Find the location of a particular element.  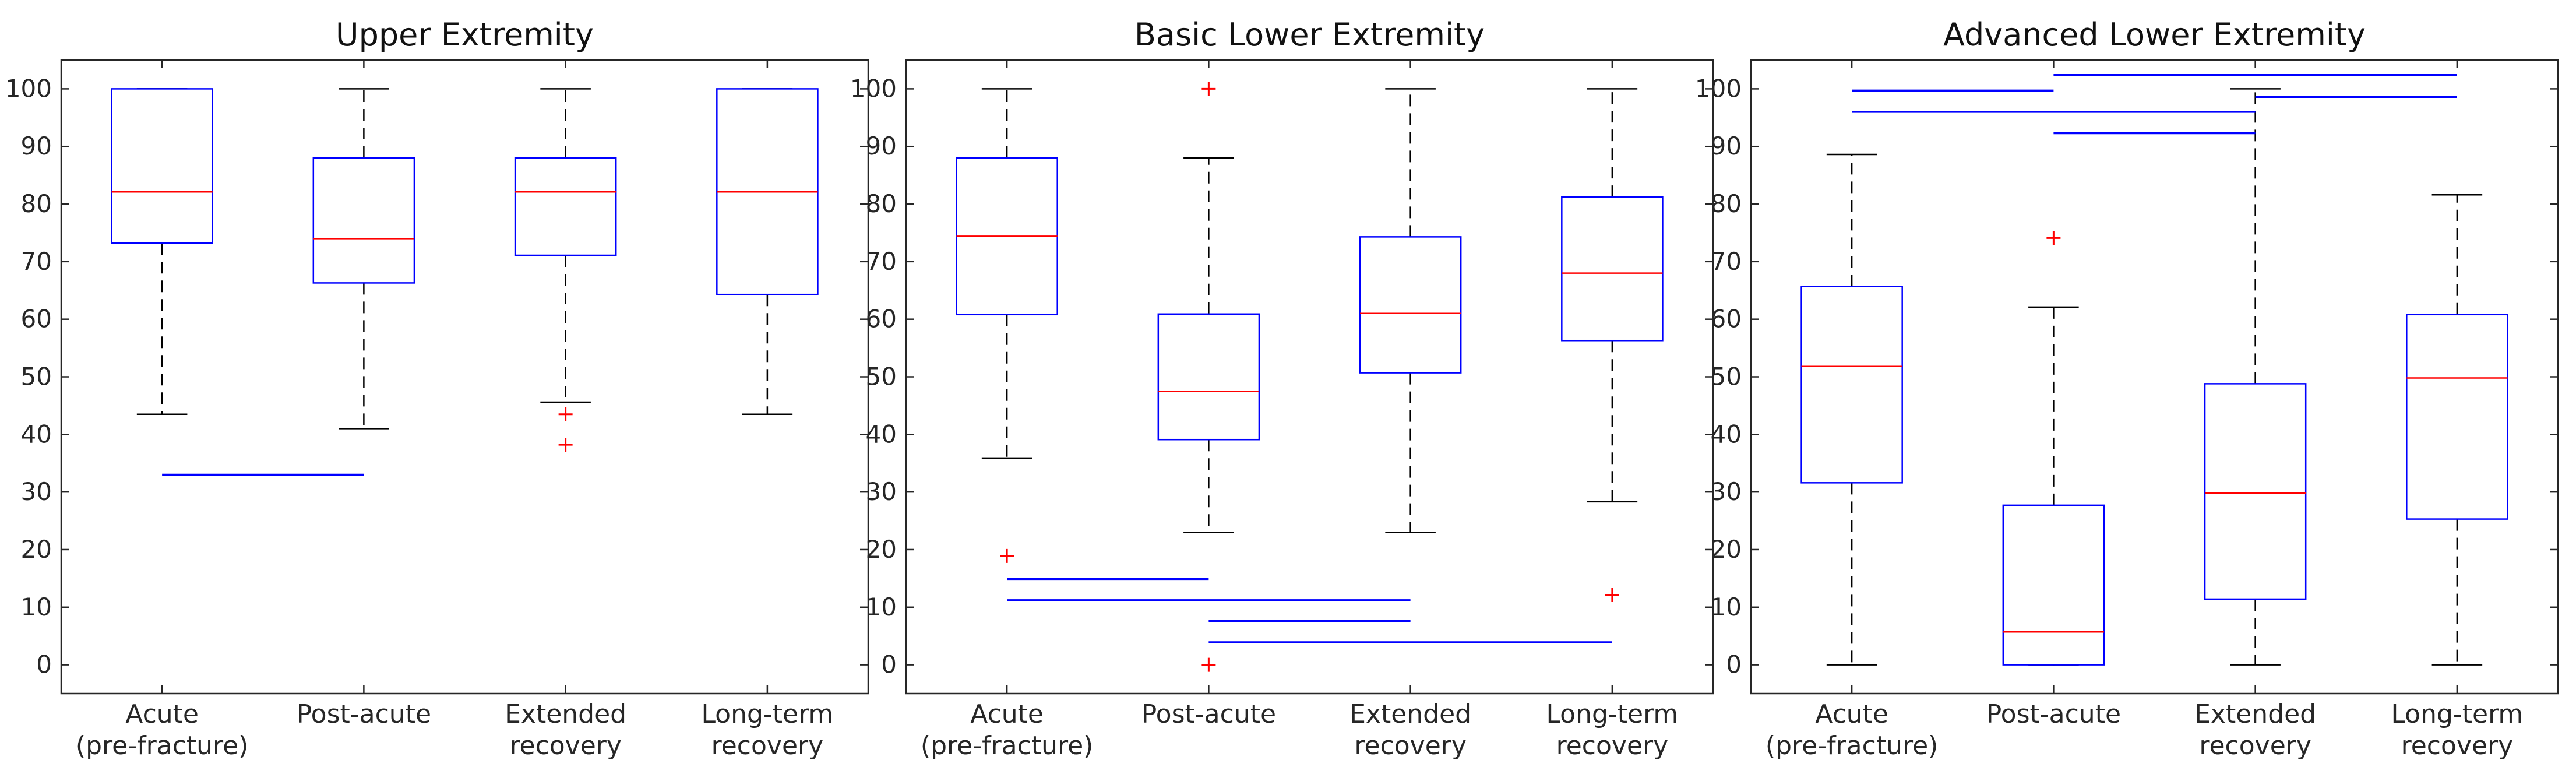

panel-title: Upper Extremity is located at coordinates (465, 35).